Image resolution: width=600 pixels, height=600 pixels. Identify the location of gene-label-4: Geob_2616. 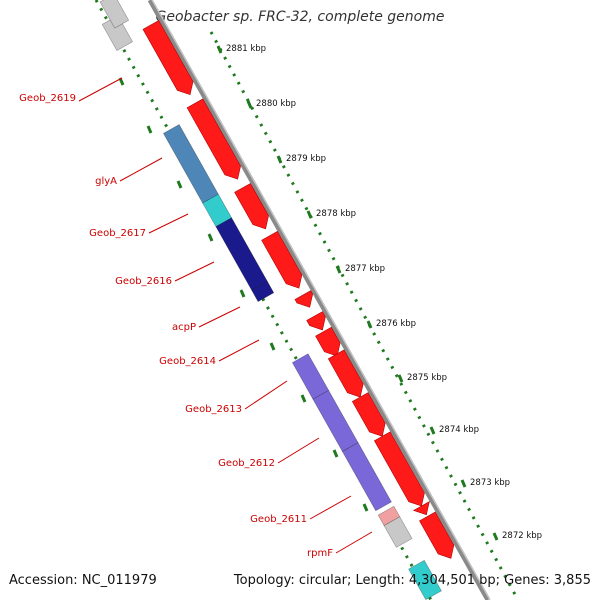
(165, 274).